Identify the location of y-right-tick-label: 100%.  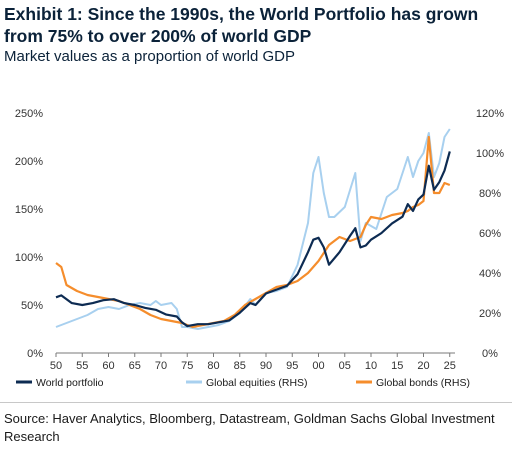
(490, 154).